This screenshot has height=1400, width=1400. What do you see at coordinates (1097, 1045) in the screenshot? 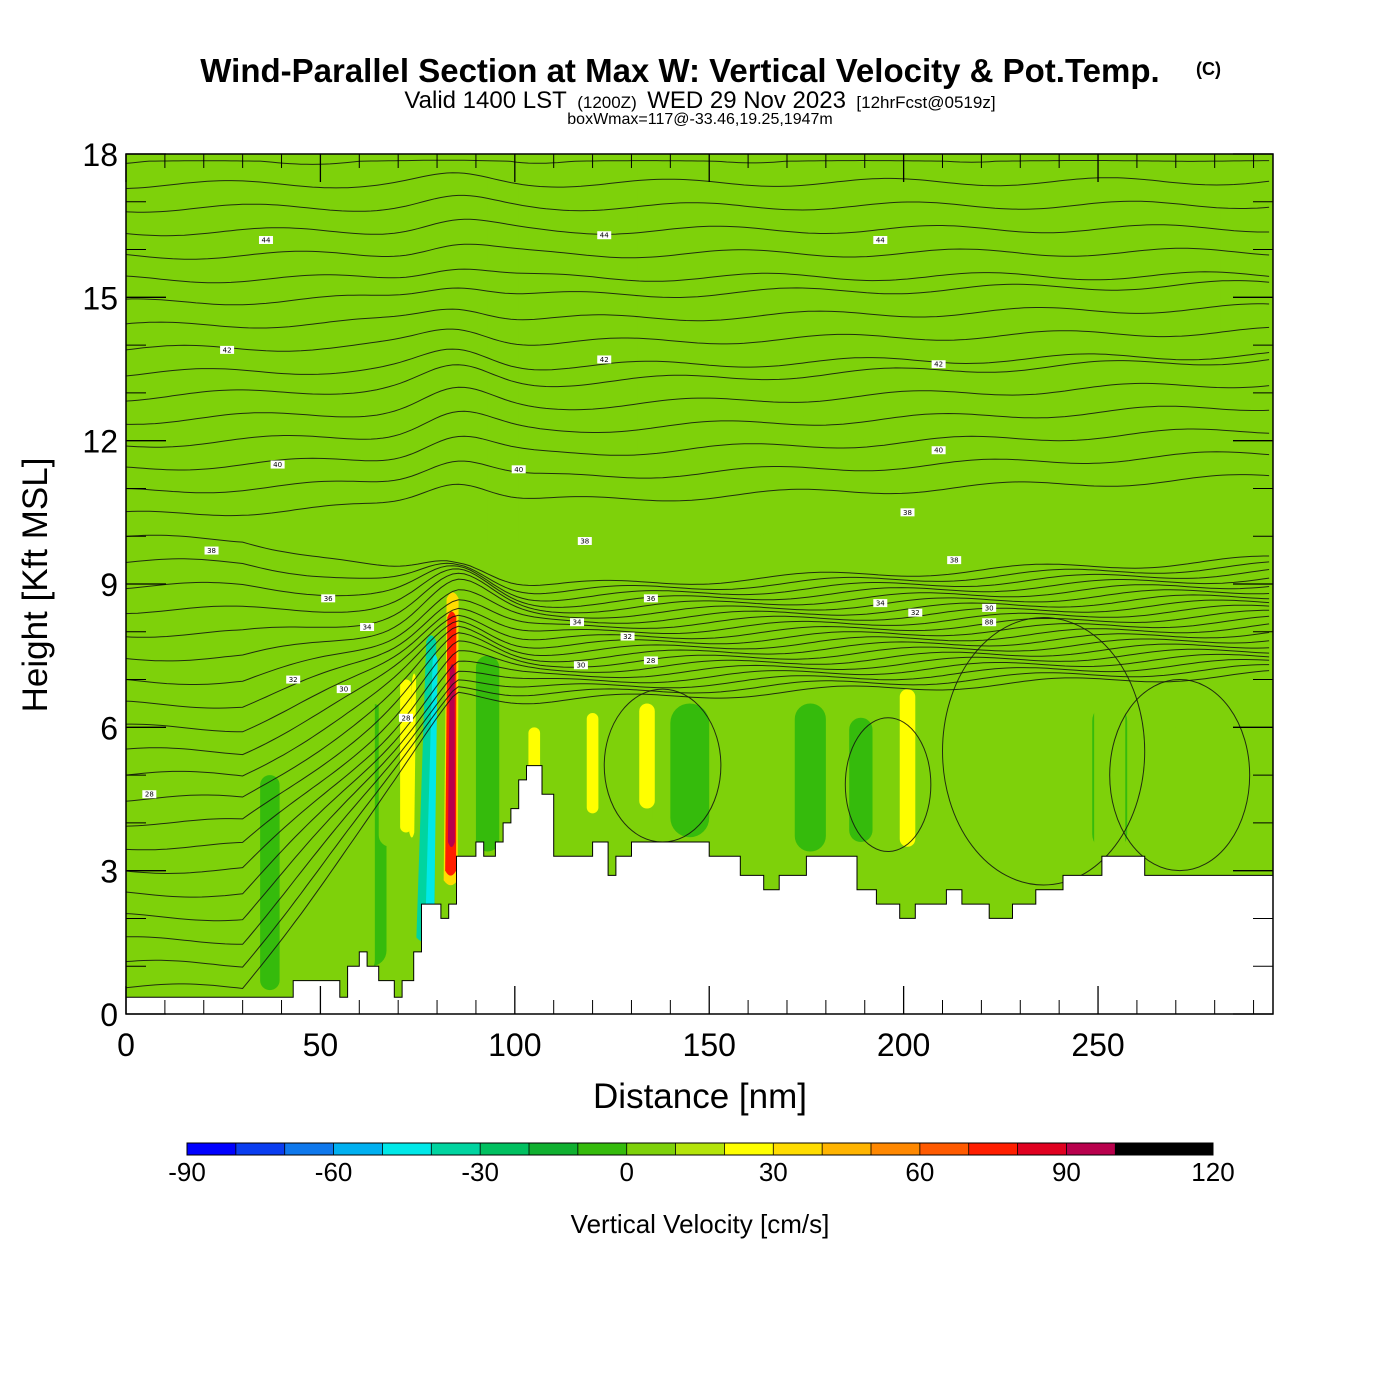
I see `x-tick-label: 250` at bounding box center [1097, 1045].